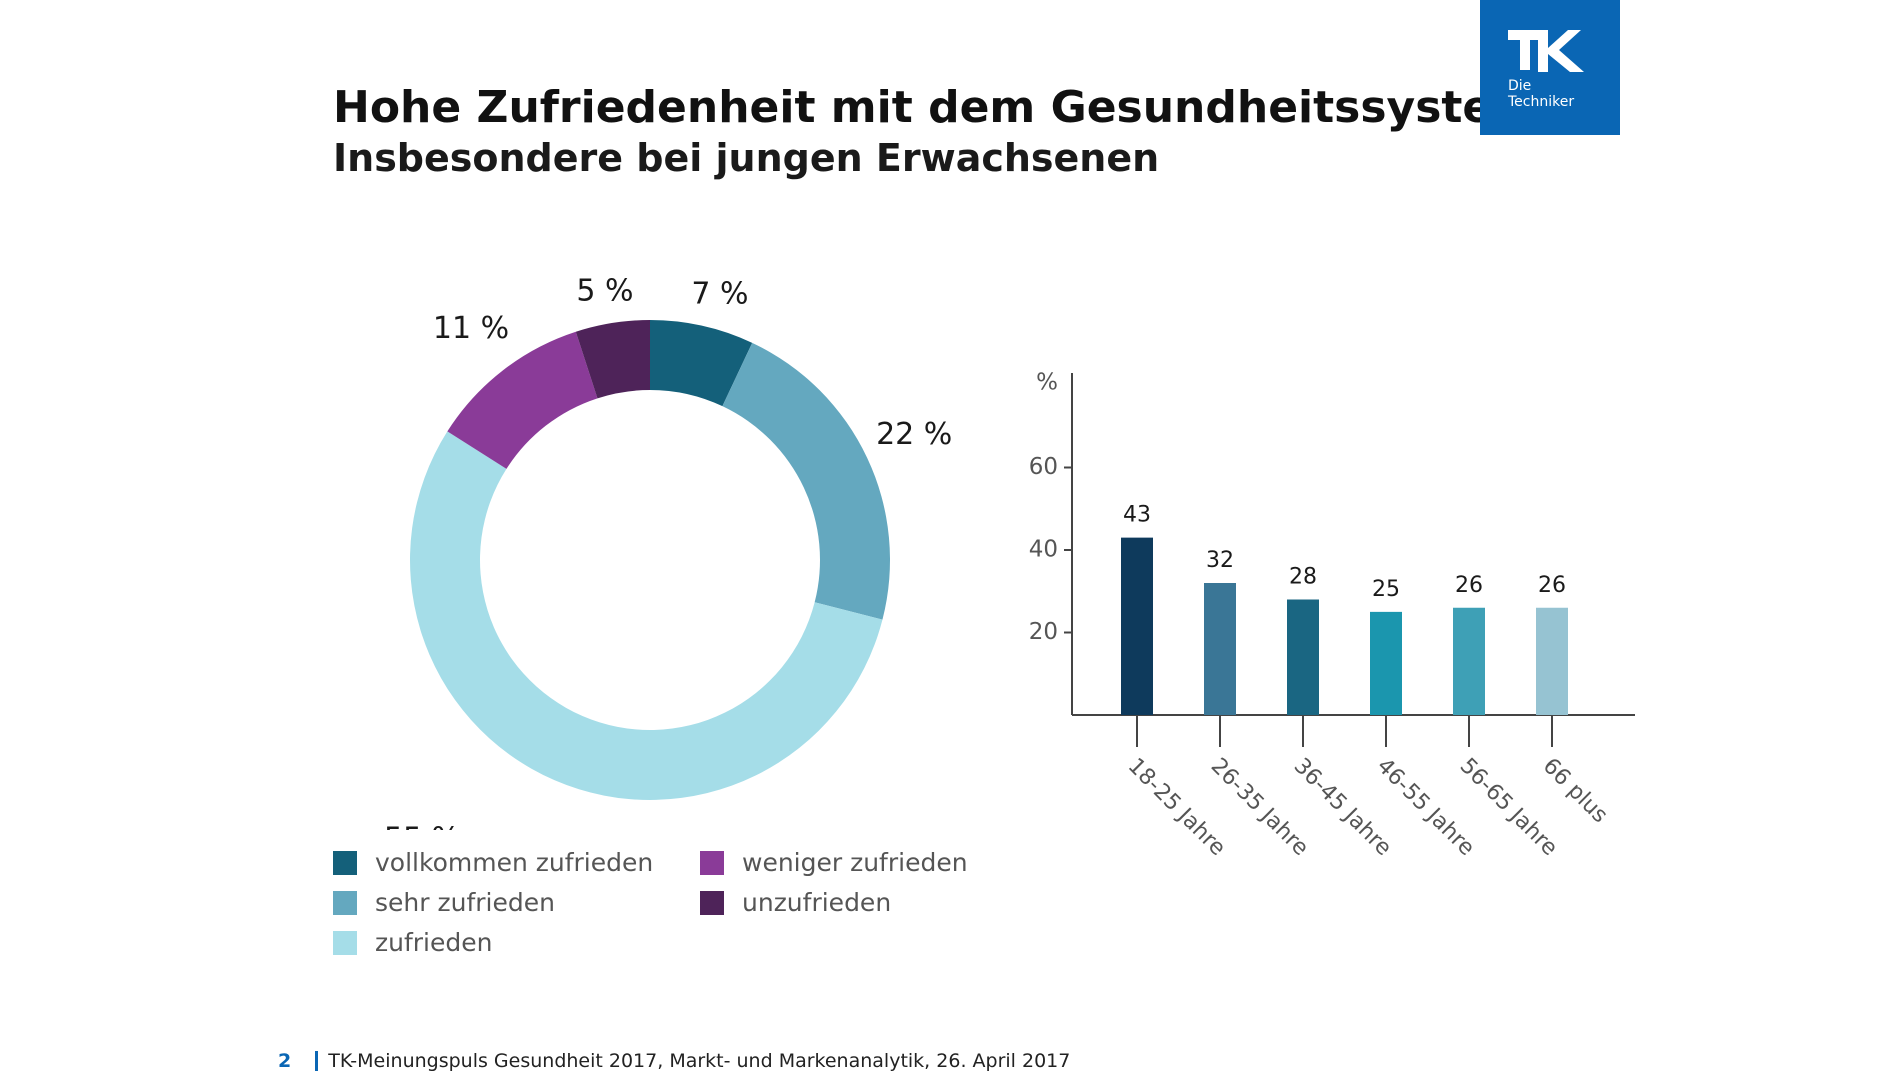 Image resolution: width=1900 pixels, height=1072 pixels. I want to click on donut-label-vollkommen-zufrieden: 7 %, so click(719, 294).